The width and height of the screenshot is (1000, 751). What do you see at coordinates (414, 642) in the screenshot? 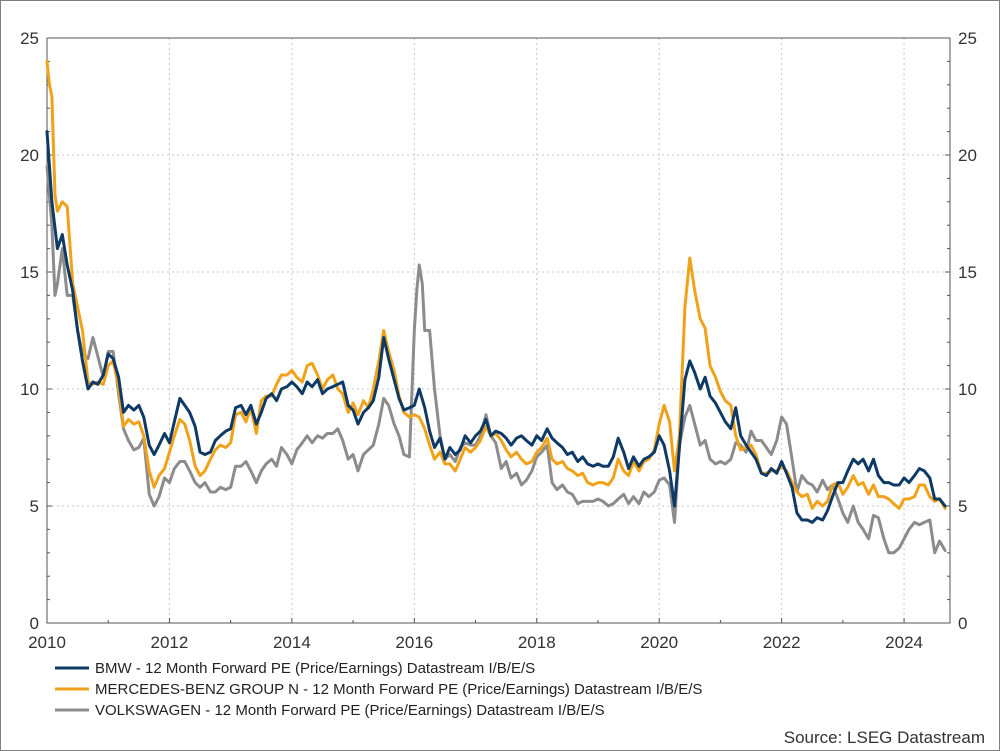
I see `x-tick-label: 2016` at bounding box center [414, 642].